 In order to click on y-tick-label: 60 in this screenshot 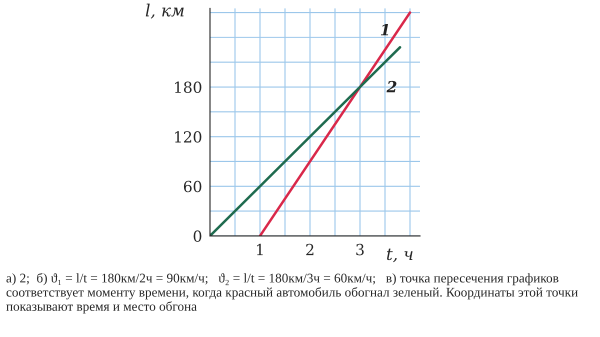, I will do `click(193, 186)`.